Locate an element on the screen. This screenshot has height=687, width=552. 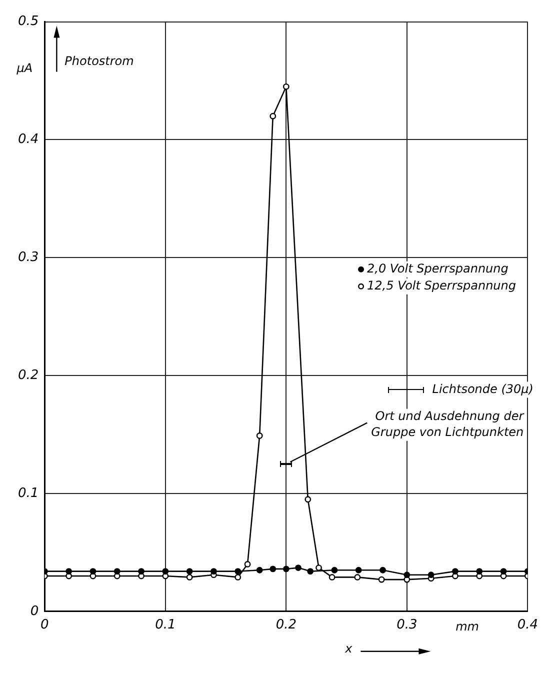
legend-label: 2,0 Volt Sperrspannung is located at coordinates (438, 269).